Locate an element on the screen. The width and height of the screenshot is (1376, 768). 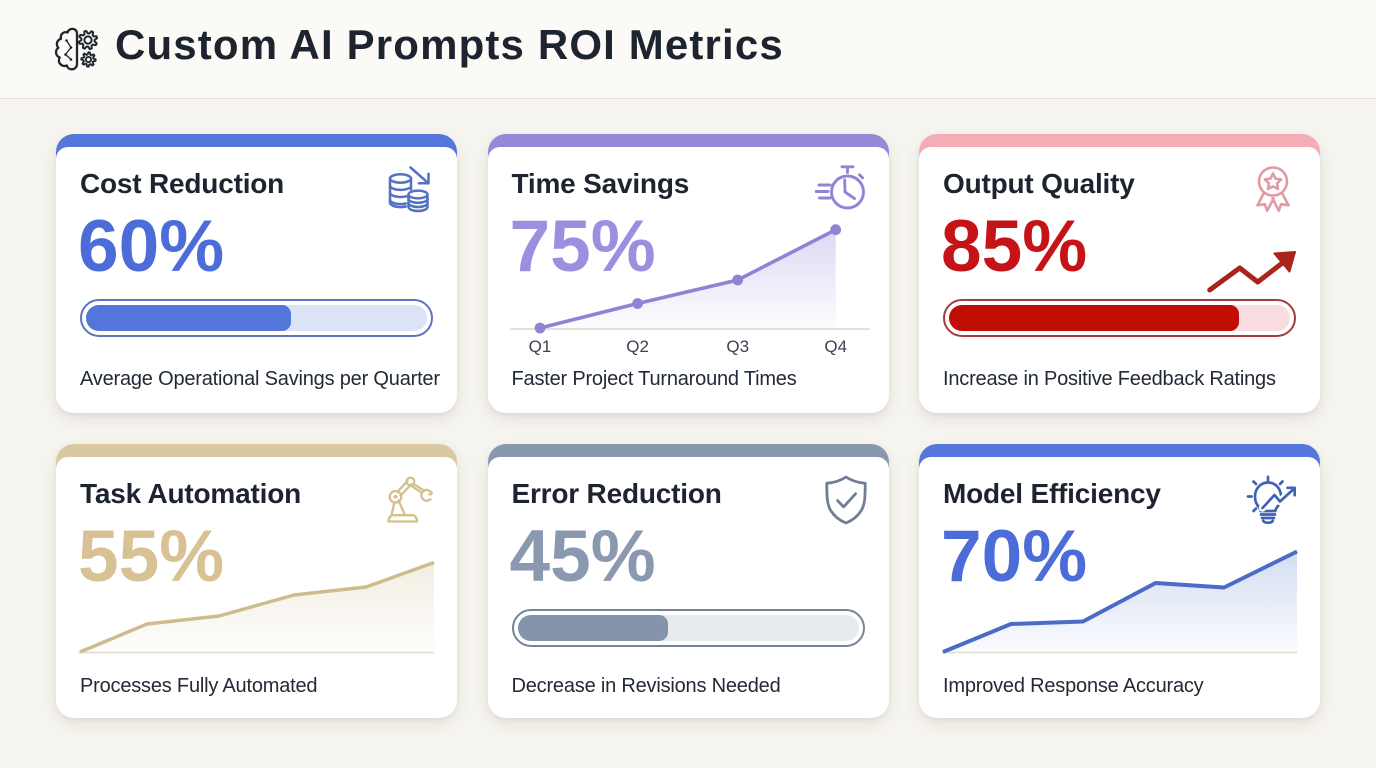
svg-text: Q2 is located at coordinates (637, 346).